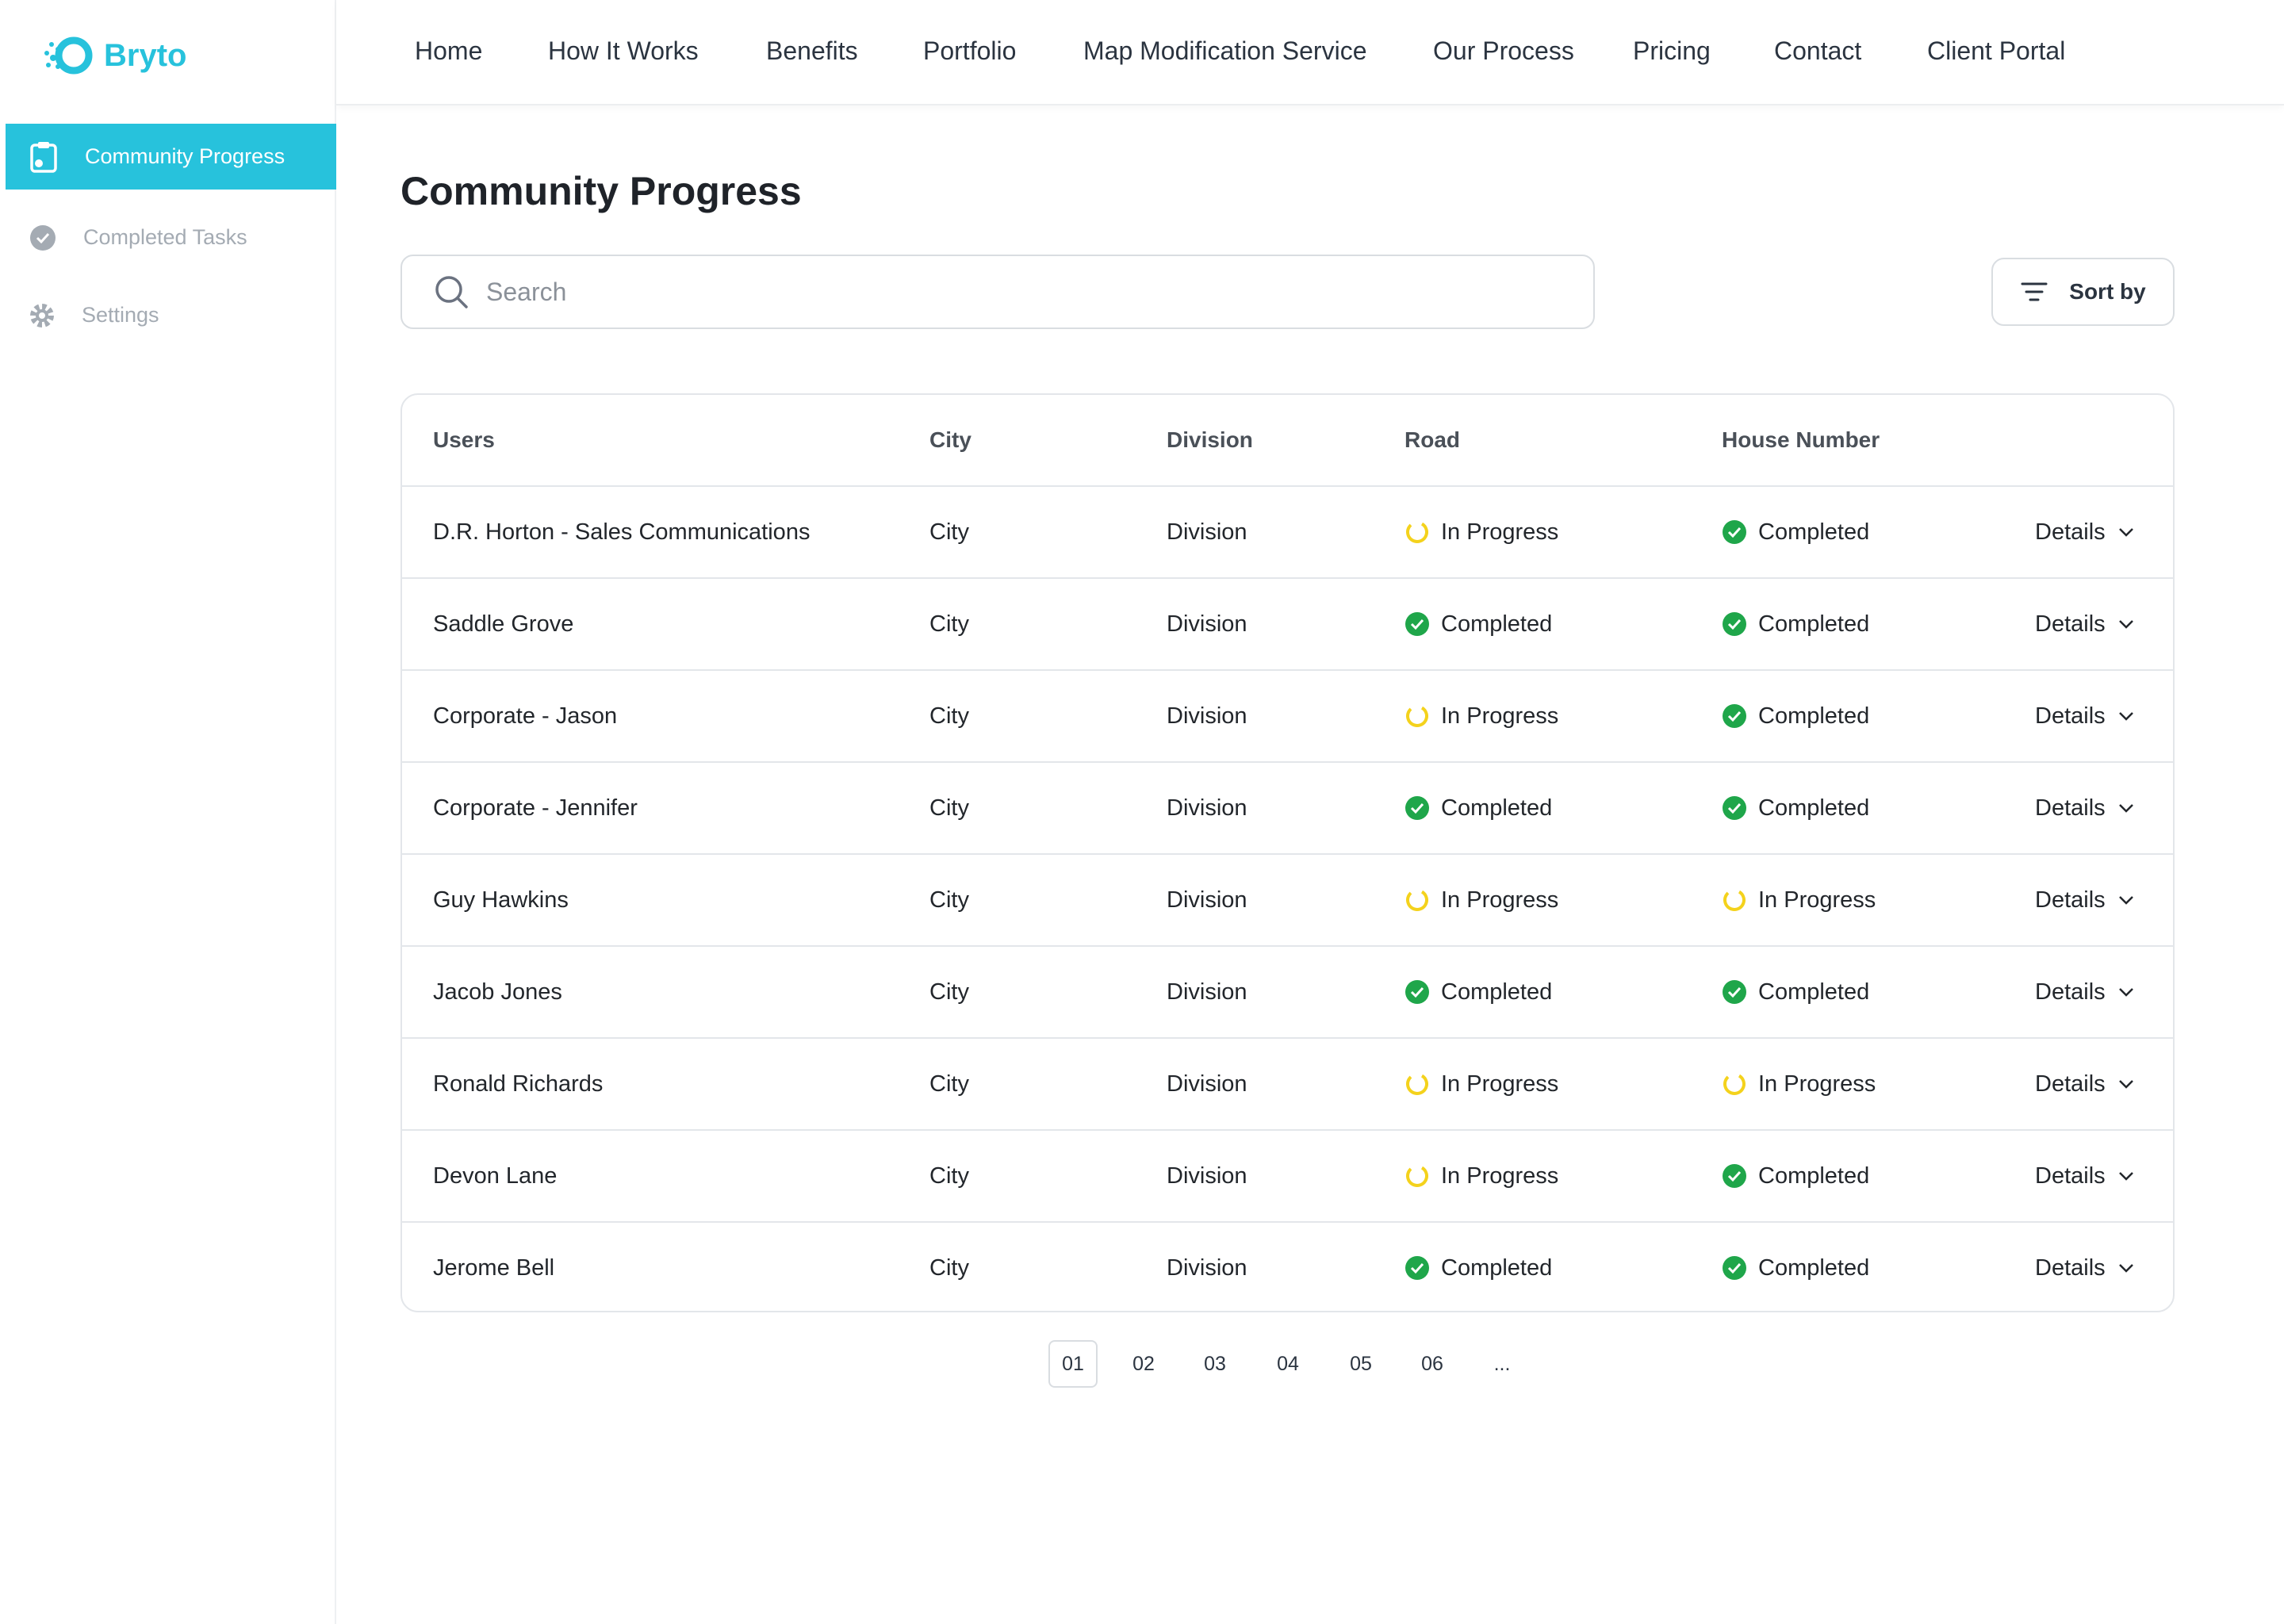  I want to click on page-button: 01, so click(1073, 1364).